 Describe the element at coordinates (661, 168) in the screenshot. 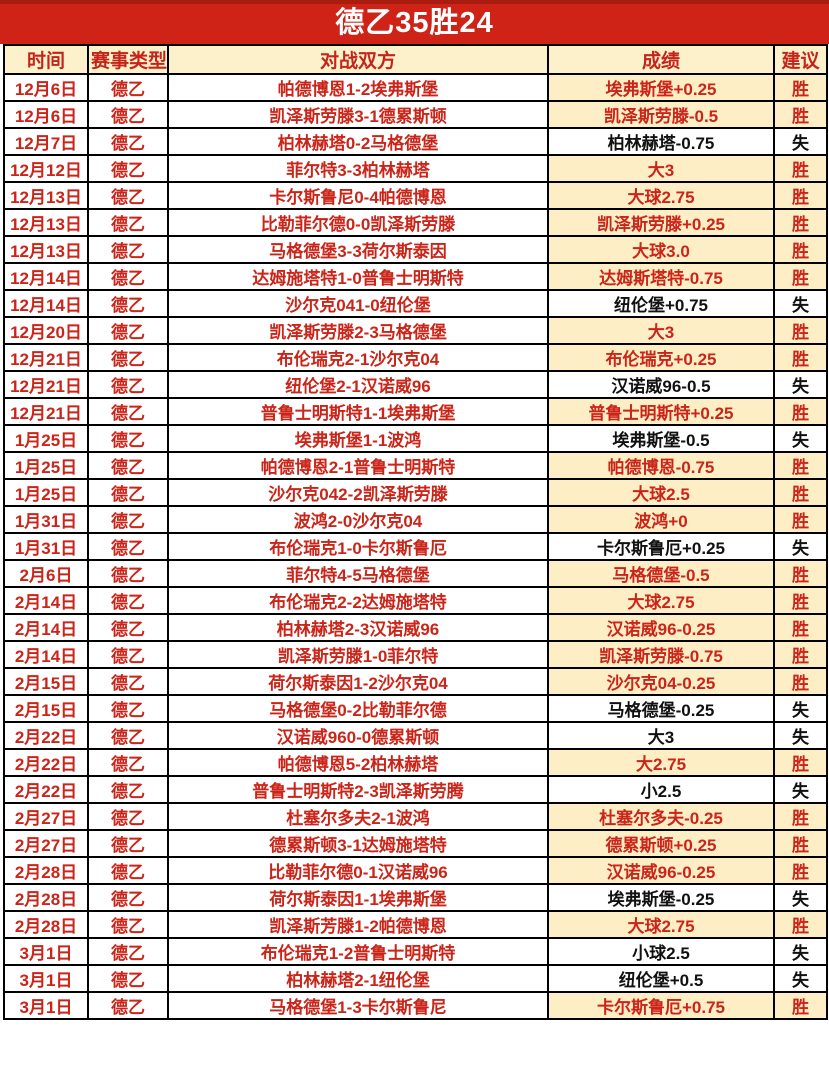

I see `result-cell: 大3` at that location.